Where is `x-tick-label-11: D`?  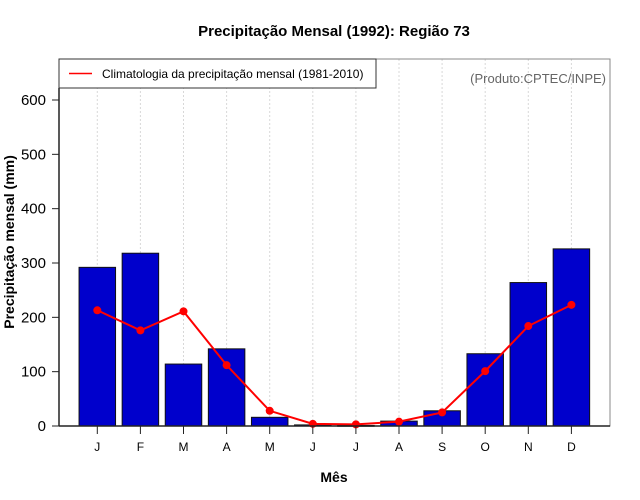 x-tick-label-11: D is located at coordinates (571, 447).